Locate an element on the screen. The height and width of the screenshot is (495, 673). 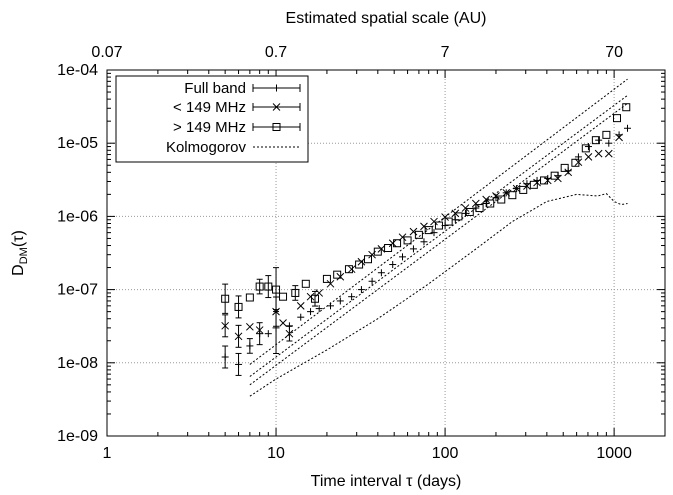
y-tick-label: 1e-05 is located at coordinates (77, 143).